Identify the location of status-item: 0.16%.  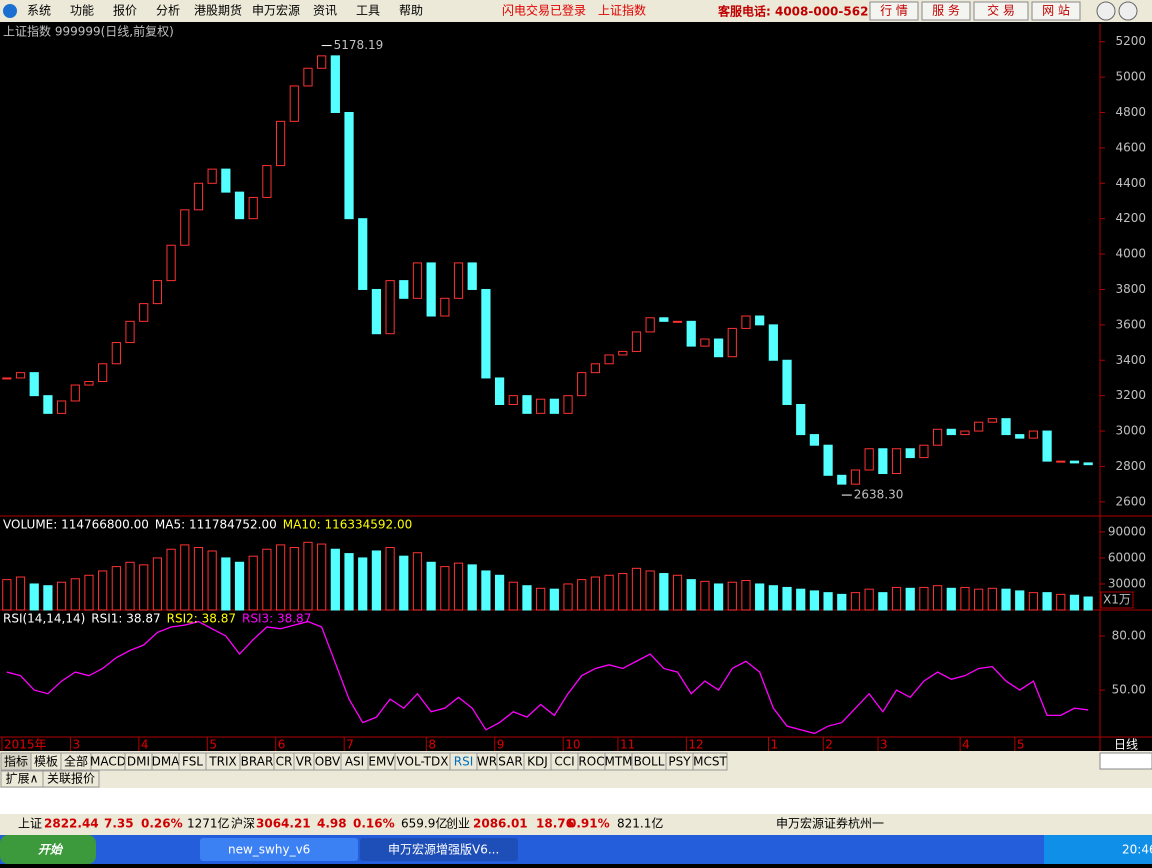
(374, 824).